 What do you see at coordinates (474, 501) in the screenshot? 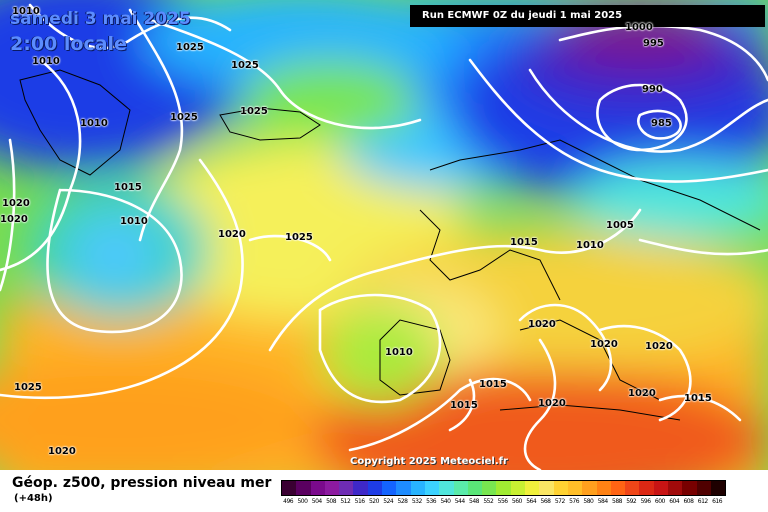
I see `scale-tick-label: 548` at bounding box center [474, 501].